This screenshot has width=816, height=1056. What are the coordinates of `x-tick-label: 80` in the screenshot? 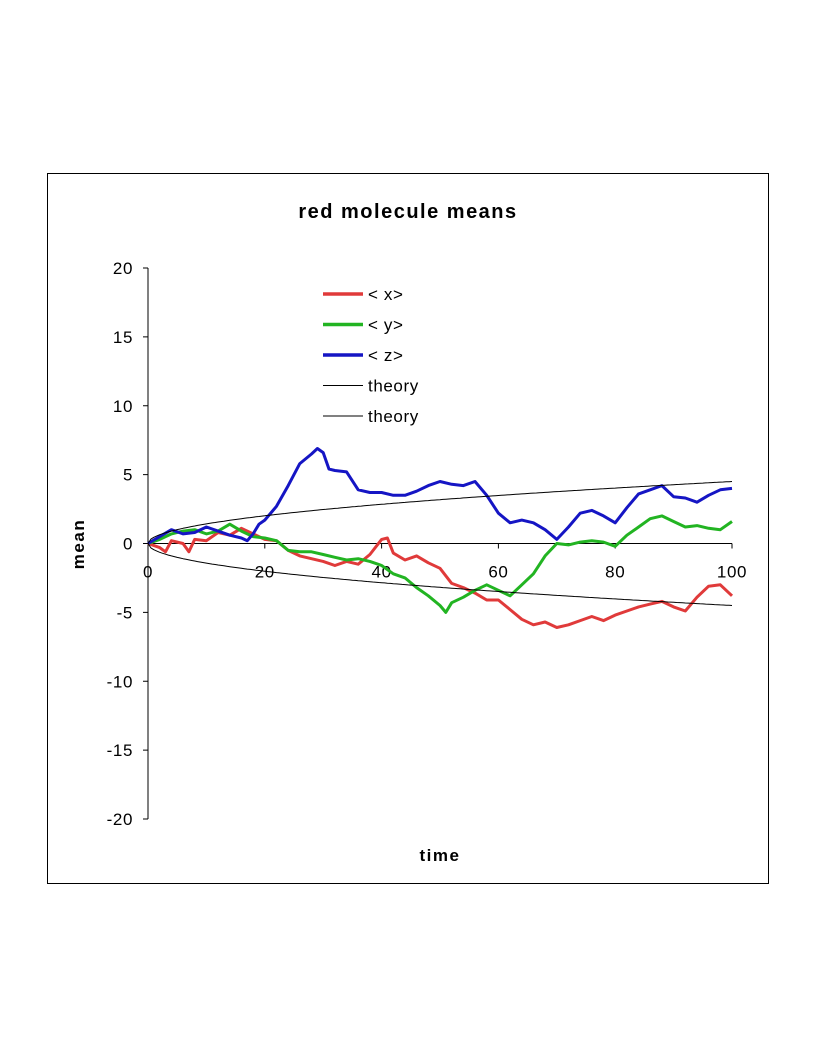 It's located at (615, 572).